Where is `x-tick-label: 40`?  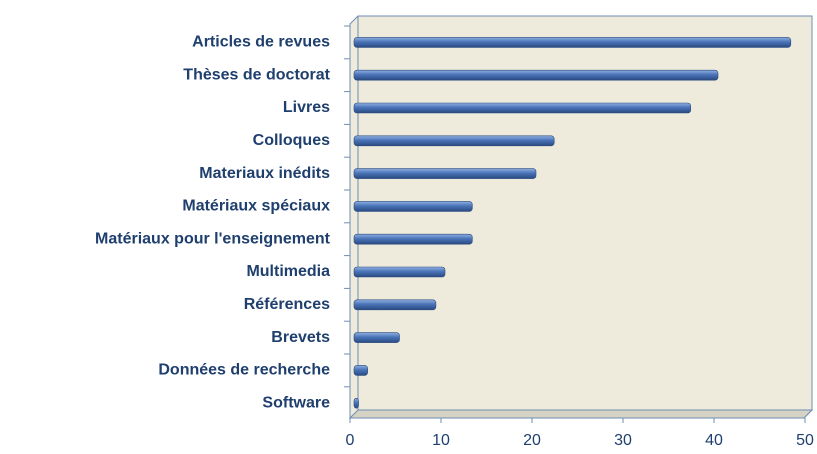
x-tick-label: 40 is located at coordinates (714, 440).